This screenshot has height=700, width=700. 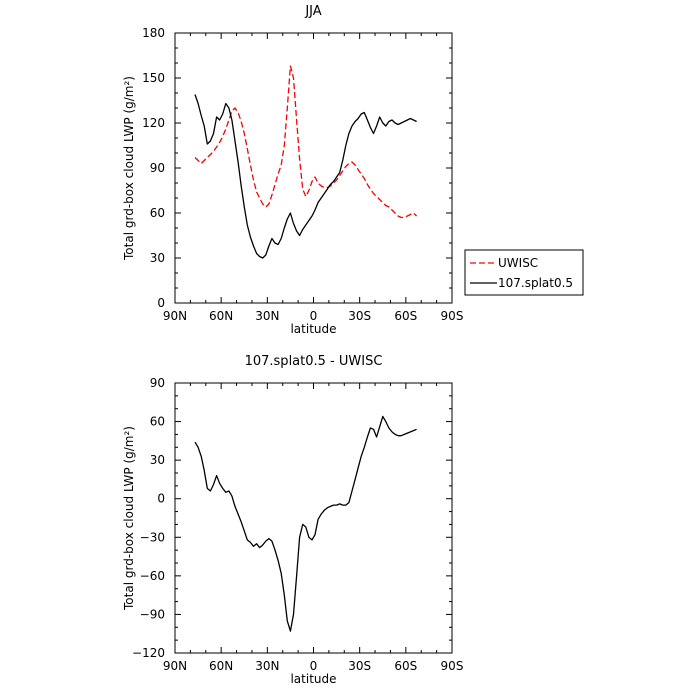 What do you see at coordinates (314, 361) in the screenshot?
I see `chart-title: 107.splat0.5 - UWISC` at bounding box center [314, 361].